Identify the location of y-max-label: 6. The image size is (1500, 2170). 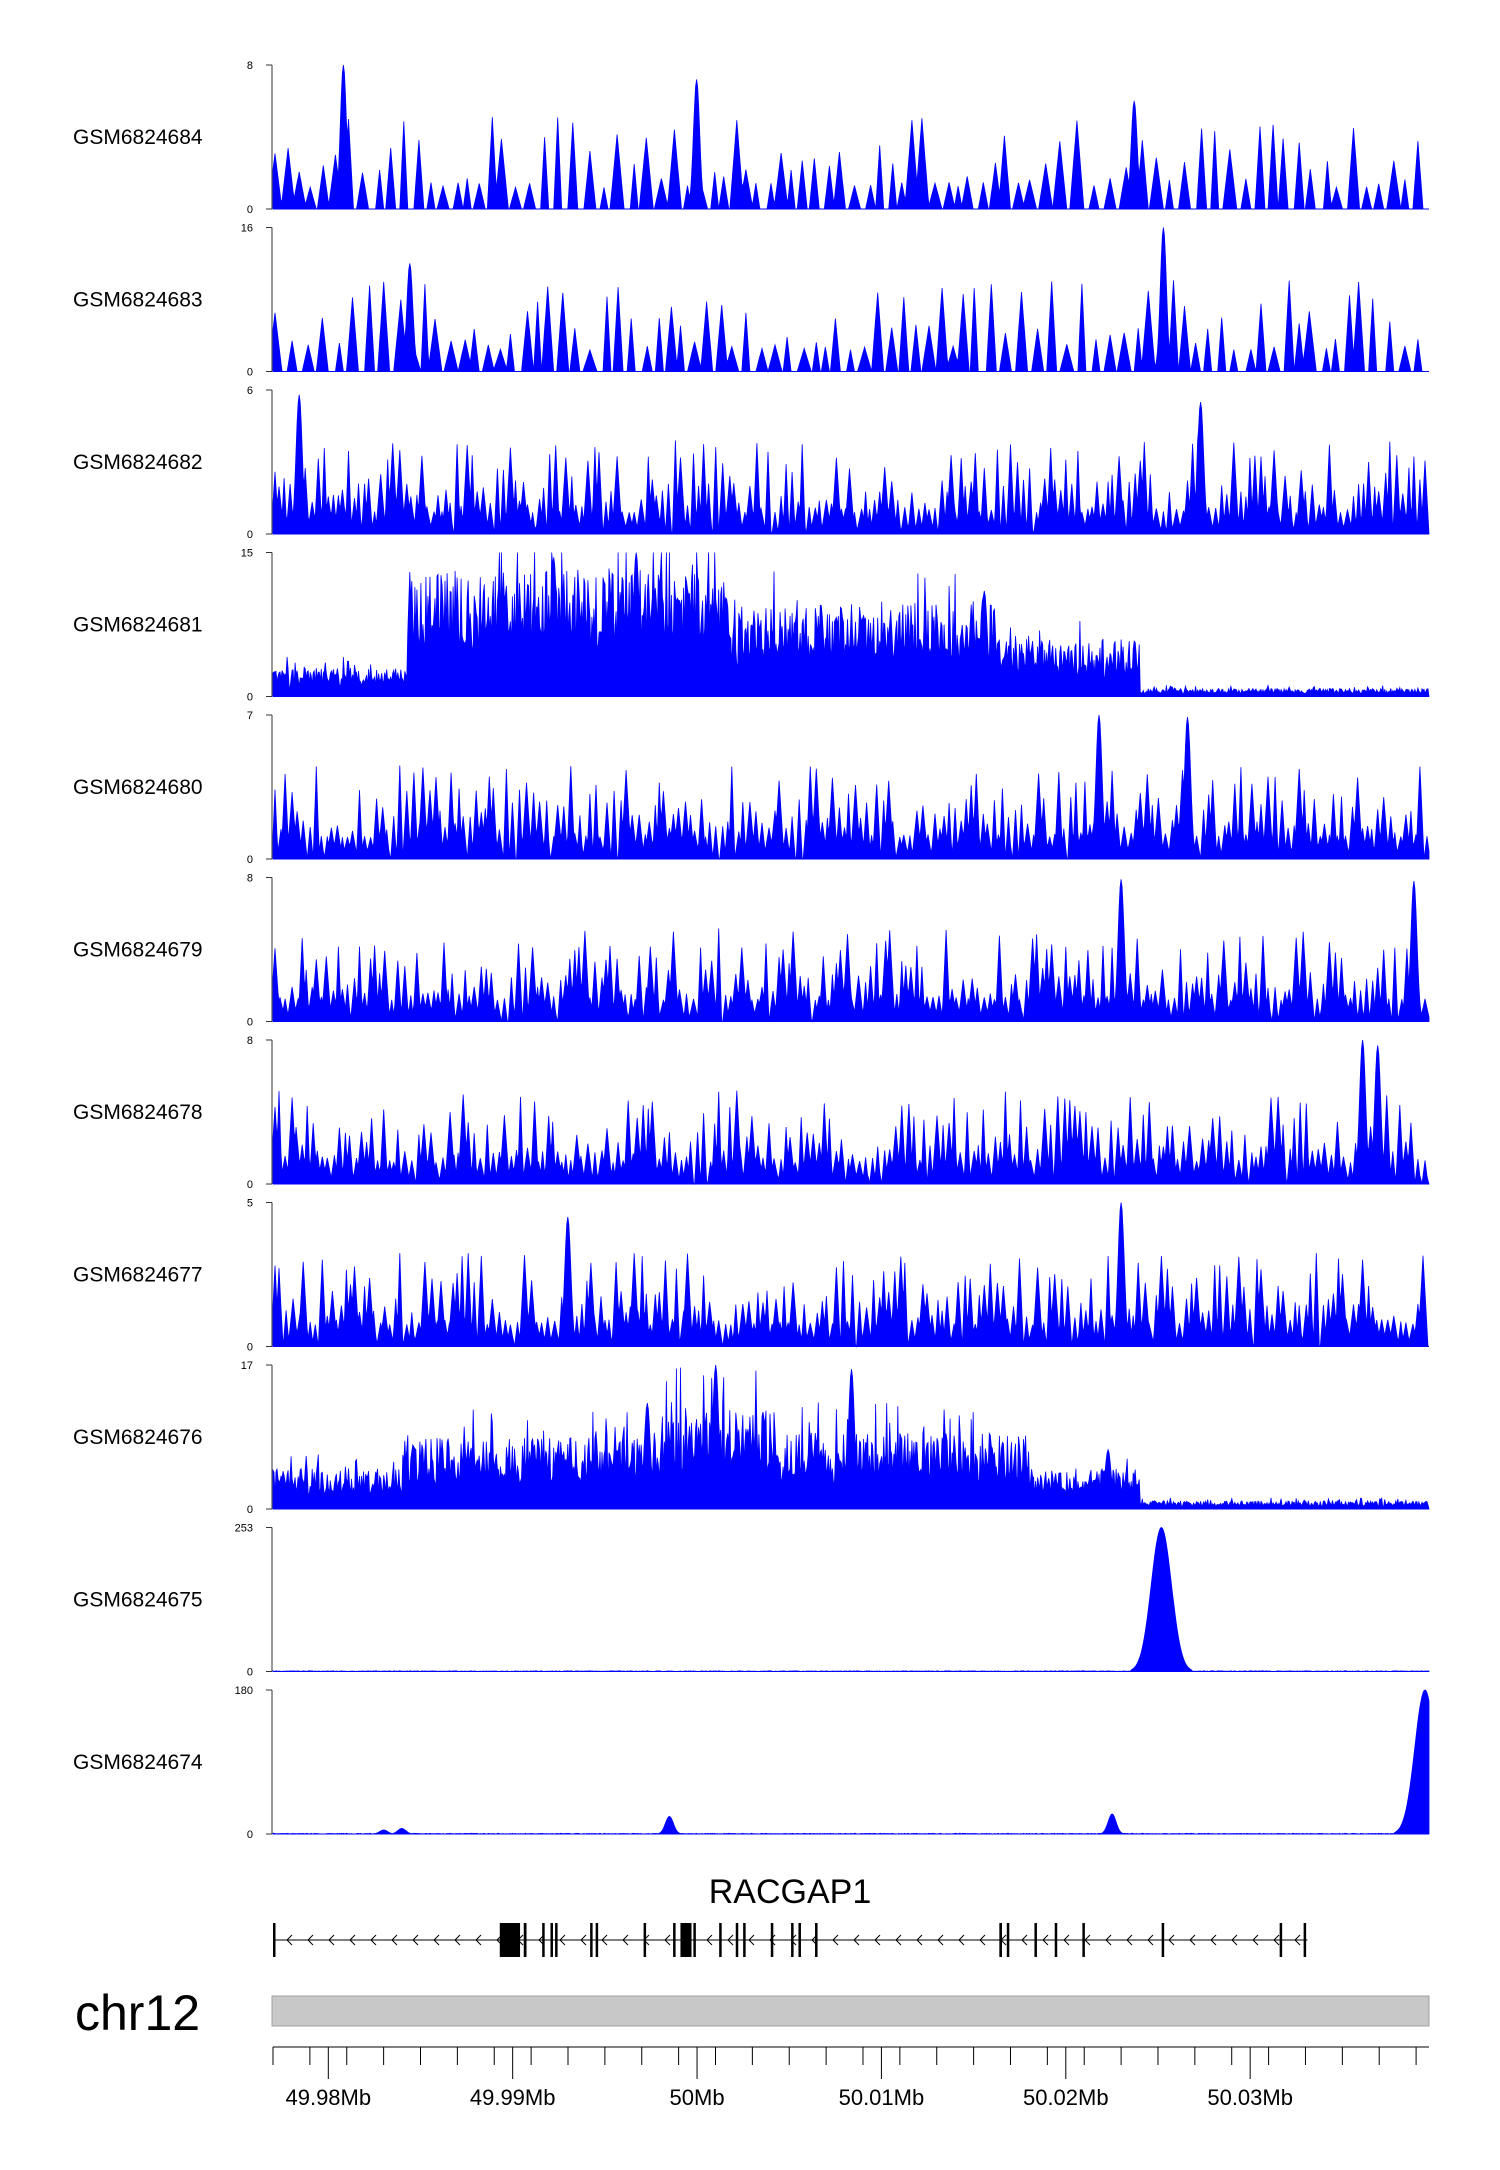
(250, 391).